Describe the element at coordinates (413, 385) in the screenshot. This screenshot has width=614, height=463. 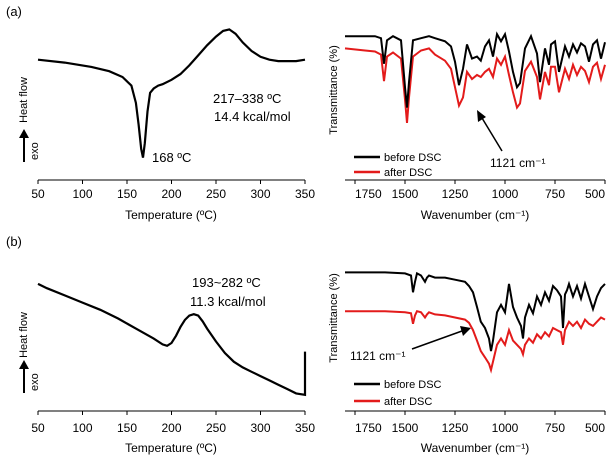
I see `ftir-b-legend-before: before DSC` at that location.